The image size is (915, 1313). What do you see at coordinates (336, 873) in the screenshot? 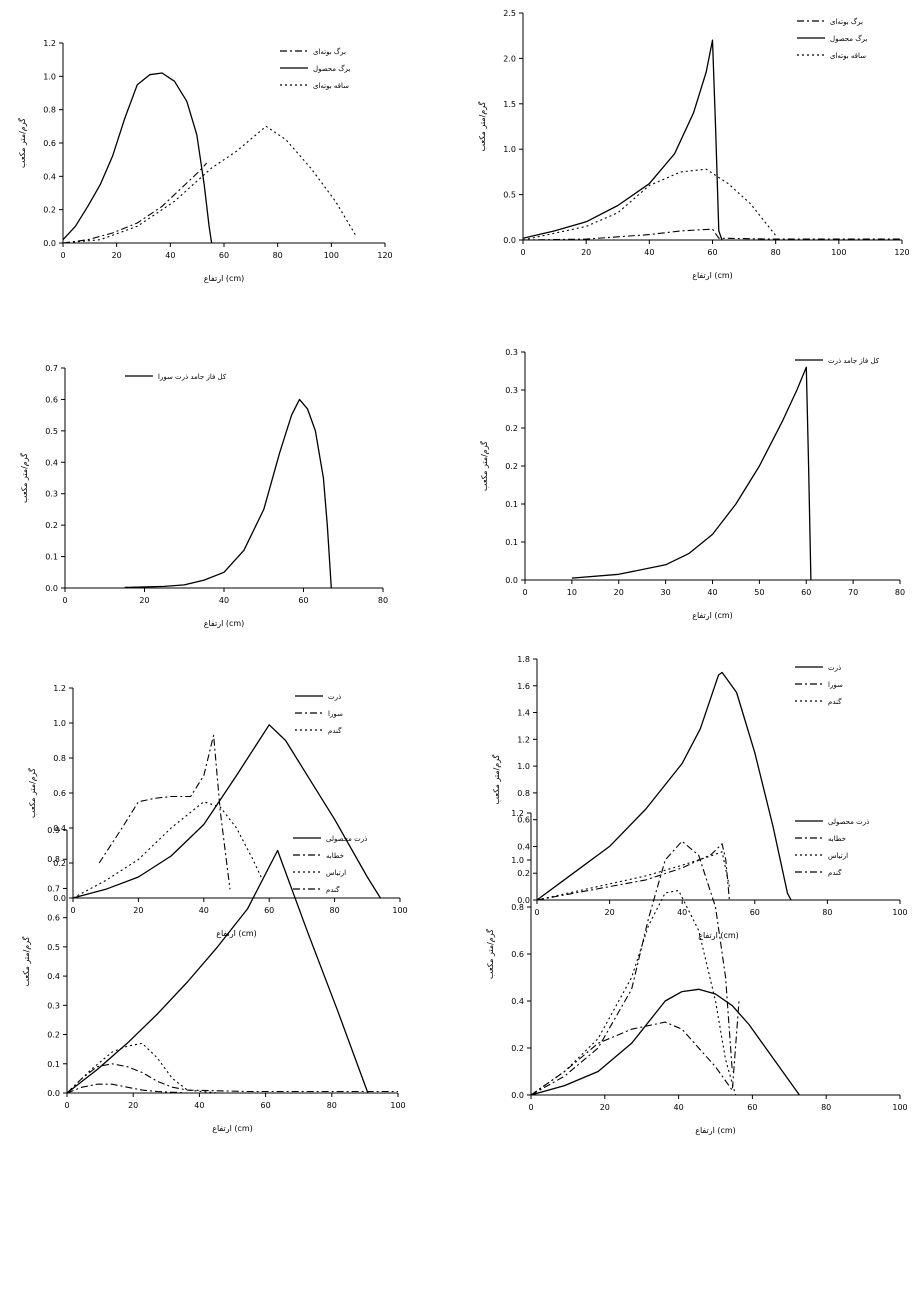
I see `legend-label: ارتیاس` at bounding box center [336, 873].